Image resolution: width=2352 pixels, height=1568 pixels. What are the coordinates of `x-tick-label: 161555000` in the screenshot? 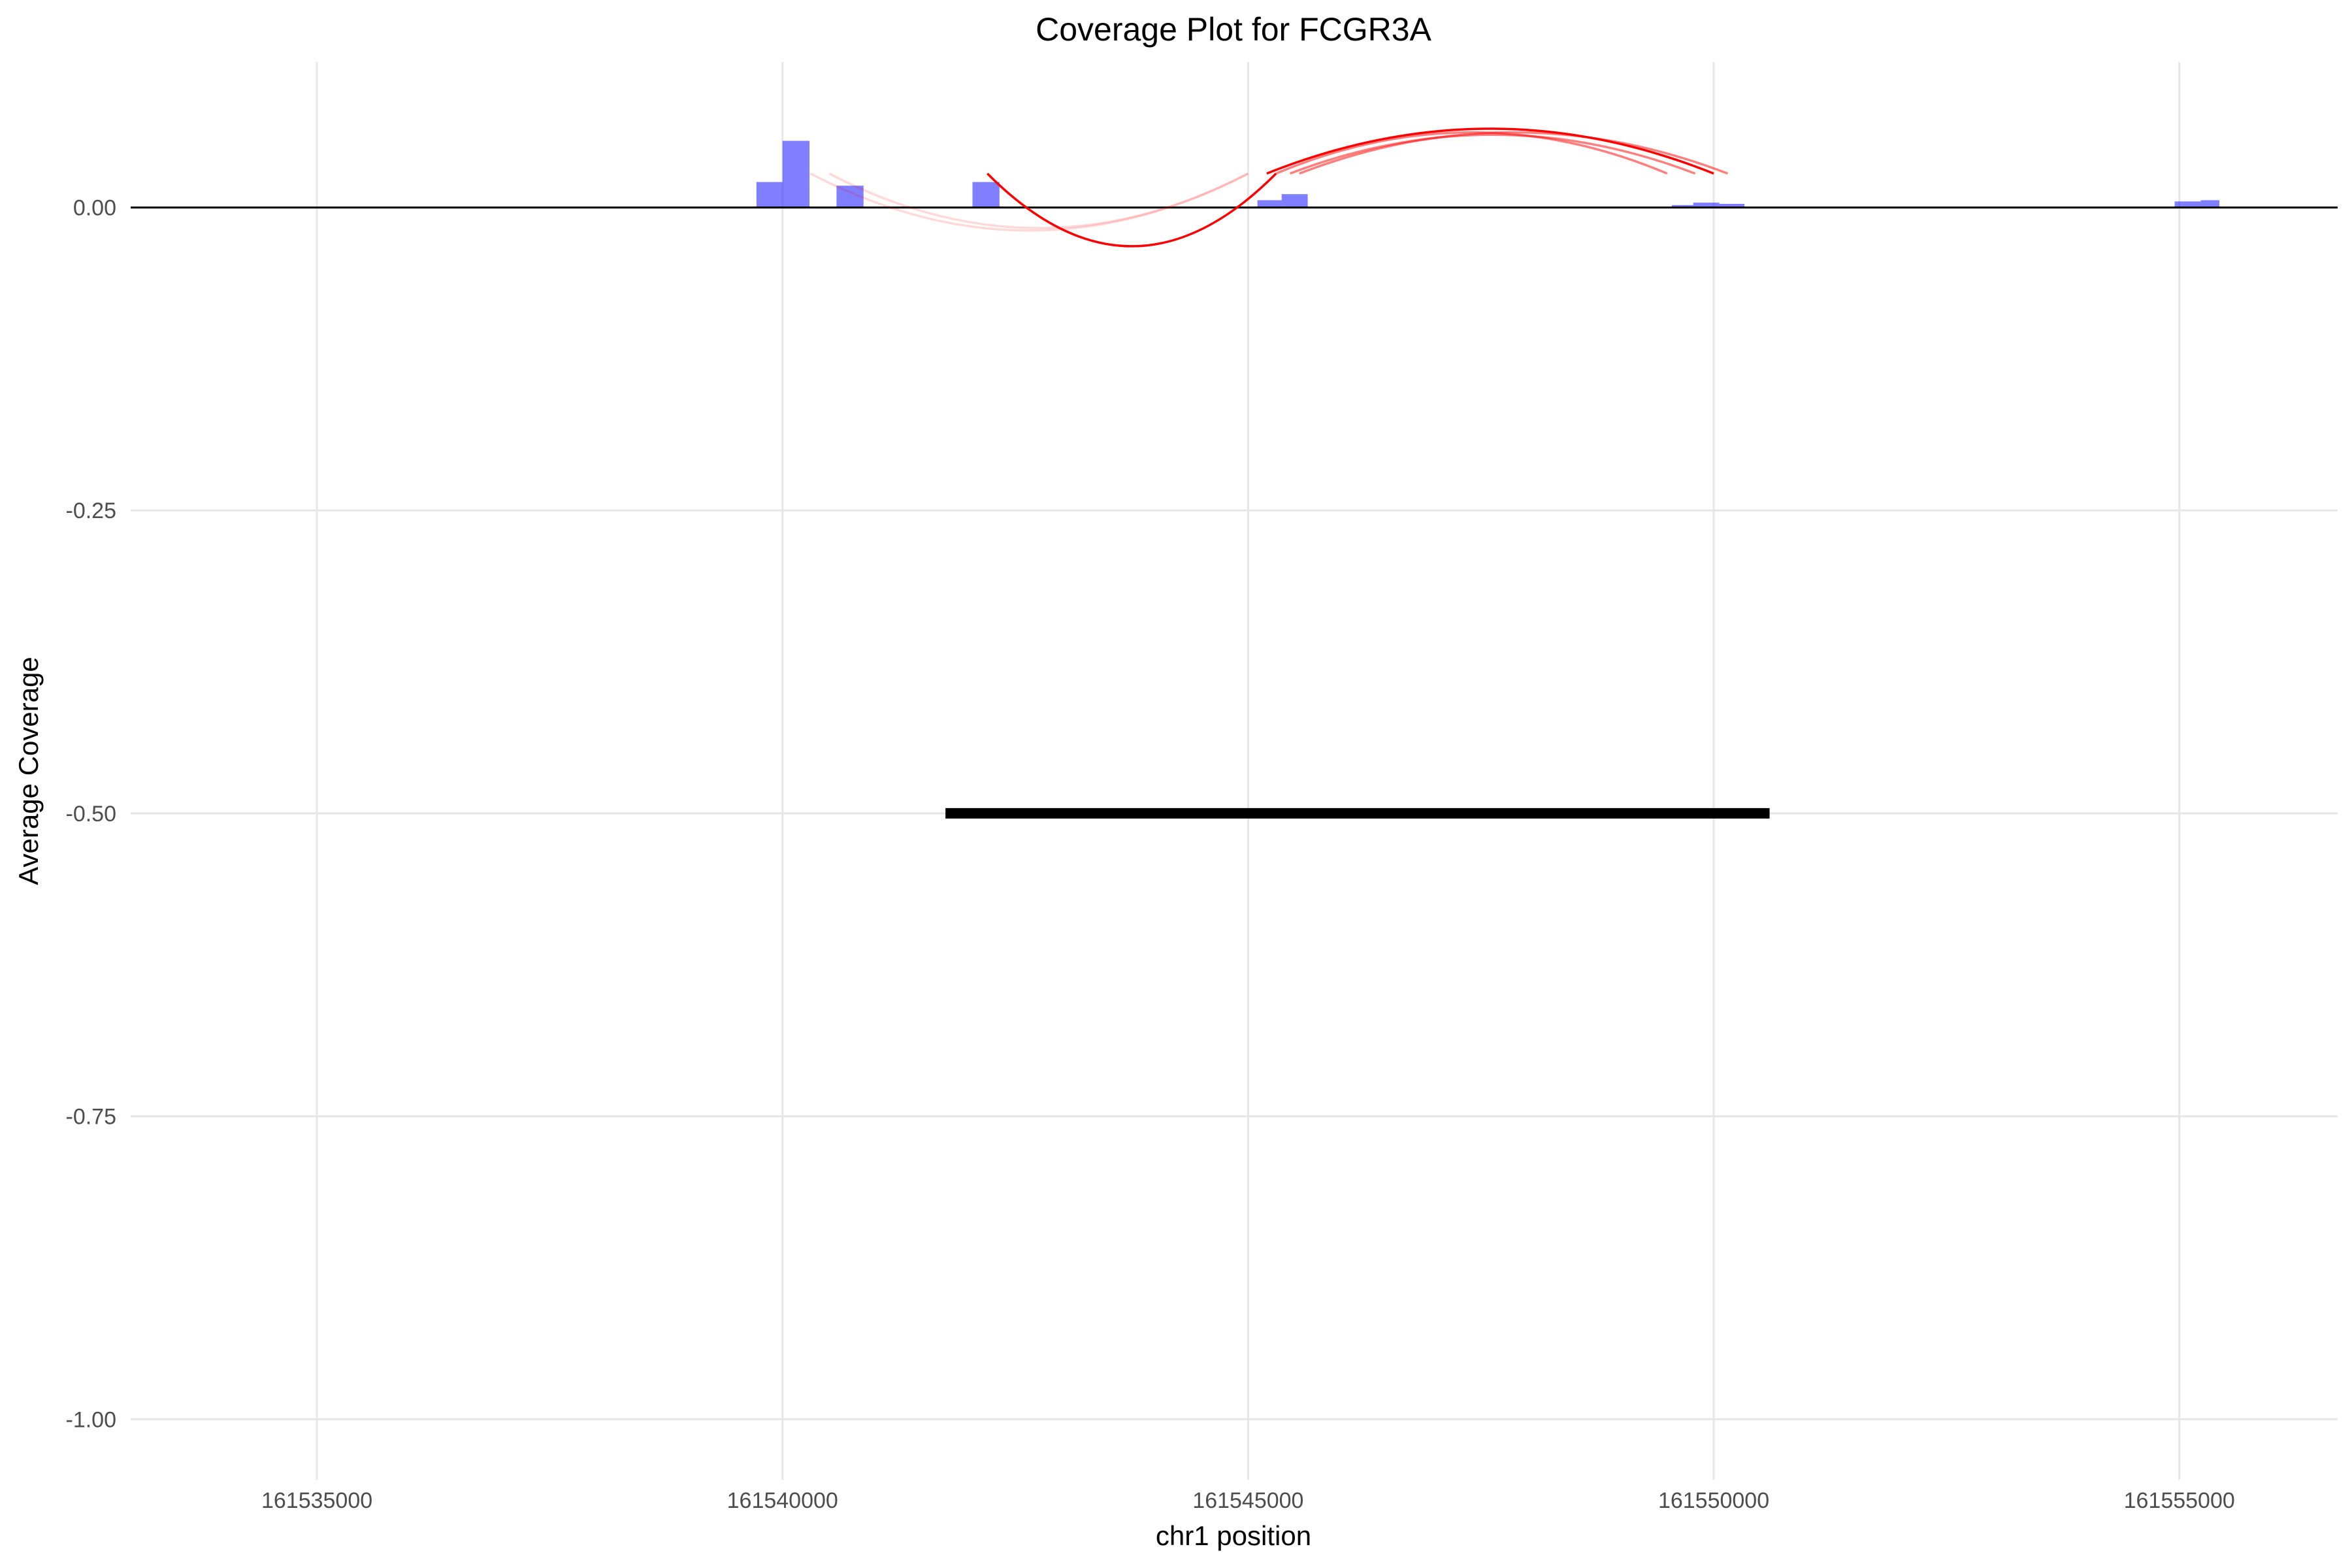 It's located at (2179, 1500).